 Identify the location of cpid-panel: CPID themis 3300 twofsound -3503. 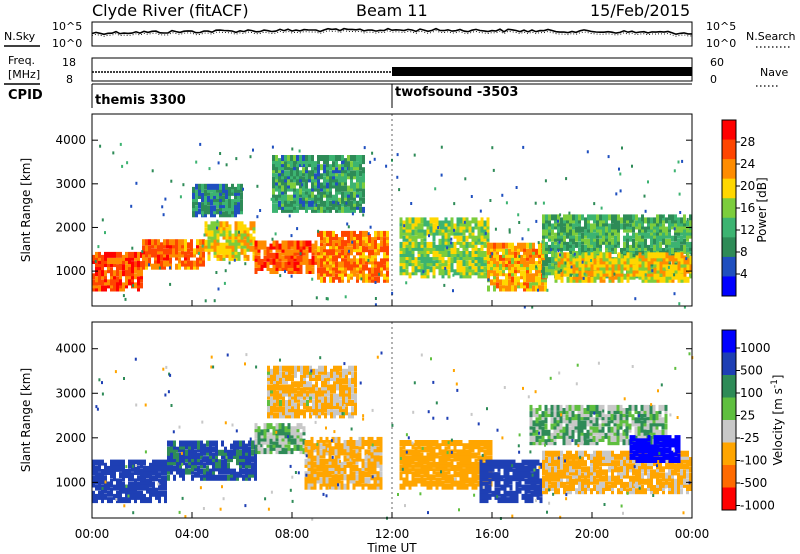
(350, 95).